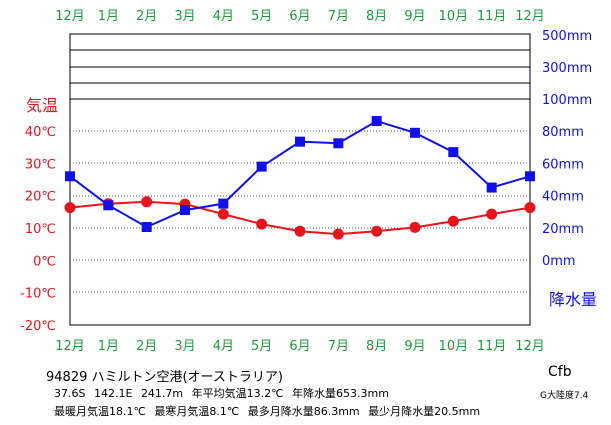 This screenshot has height=425, width=611. Describe the element at coordinates (40, 197) in the screenshot. I see `temperature-tick-label: 20℃` at that location.